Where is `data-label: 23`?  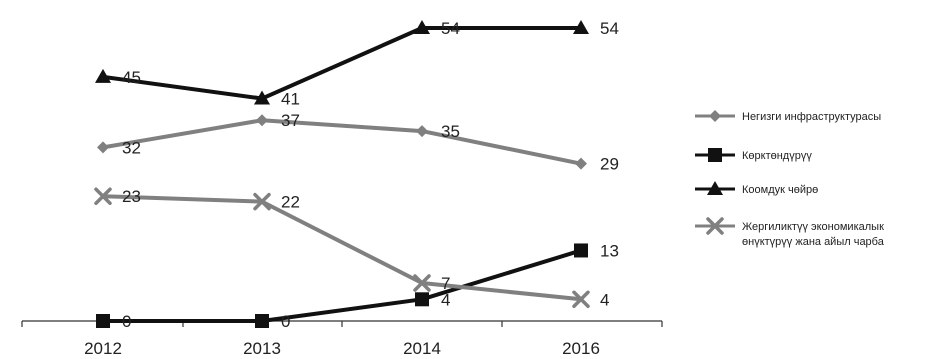 data-label: 23 is located at coordinates (131, 196).